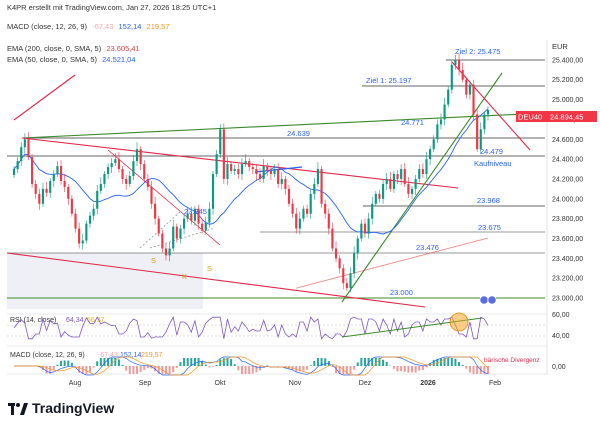 The width and height of the screenshot is (600, 428). I want to click on label-24479: 24.479, so click(491, 151).